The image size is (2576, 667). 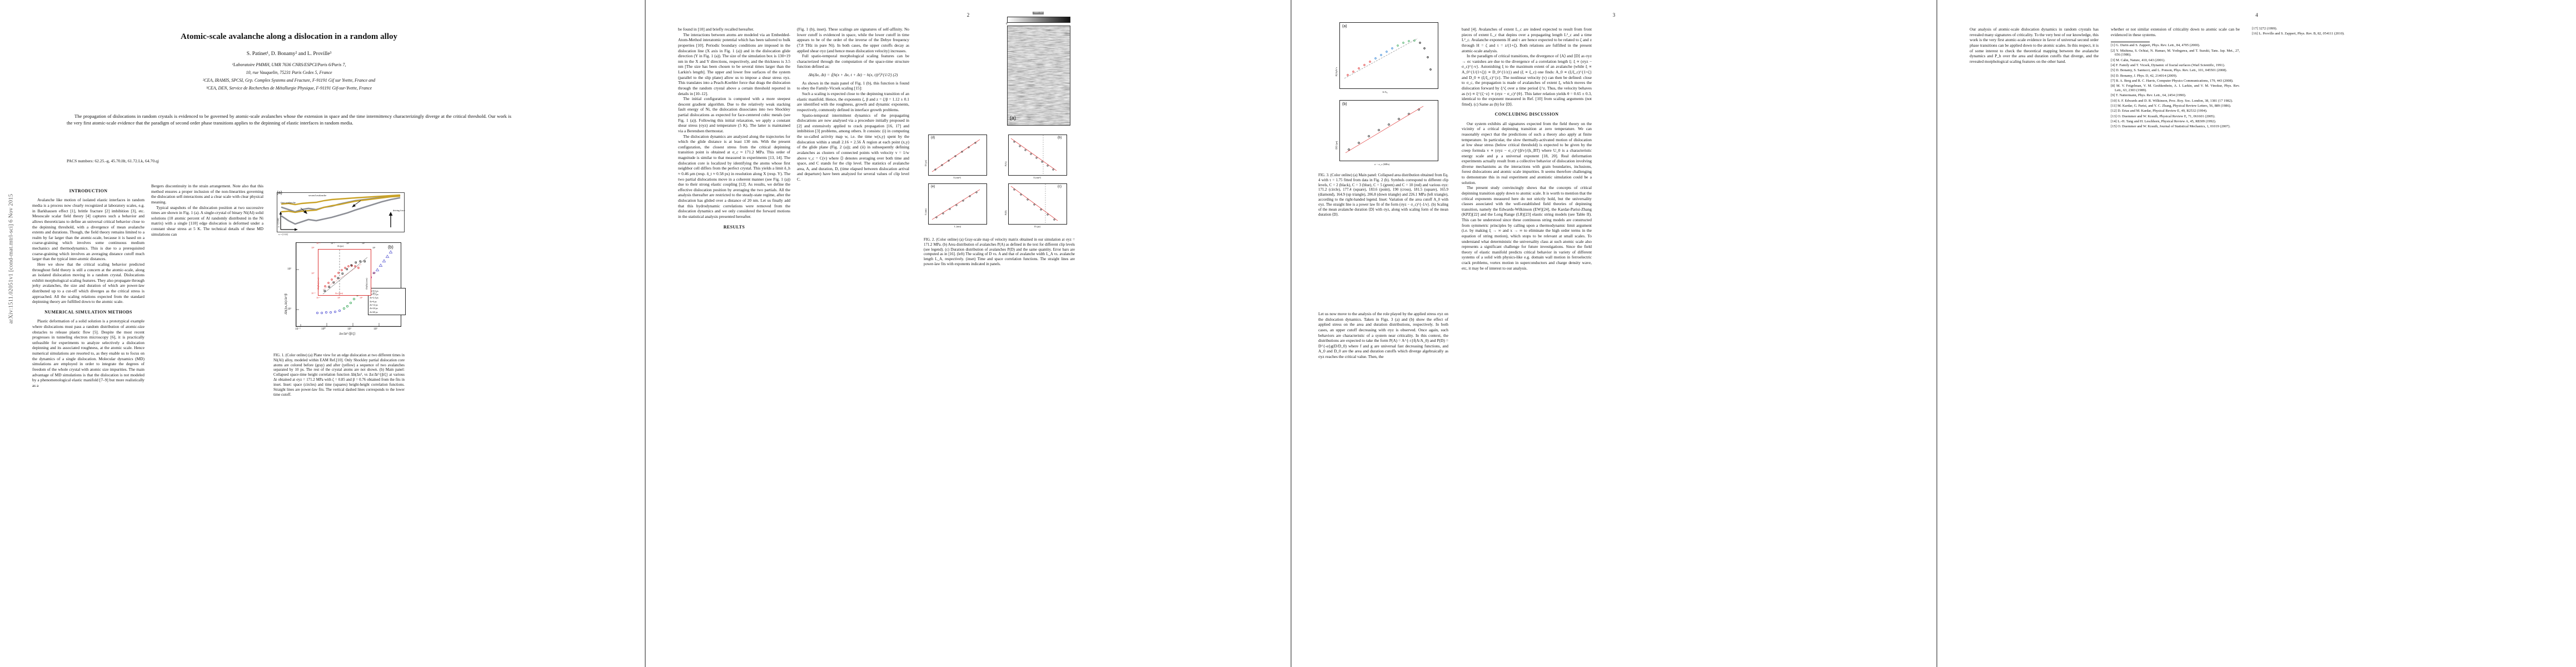 I want to click on fig1-b-panel-label: (b), so click(x=390, y=247).